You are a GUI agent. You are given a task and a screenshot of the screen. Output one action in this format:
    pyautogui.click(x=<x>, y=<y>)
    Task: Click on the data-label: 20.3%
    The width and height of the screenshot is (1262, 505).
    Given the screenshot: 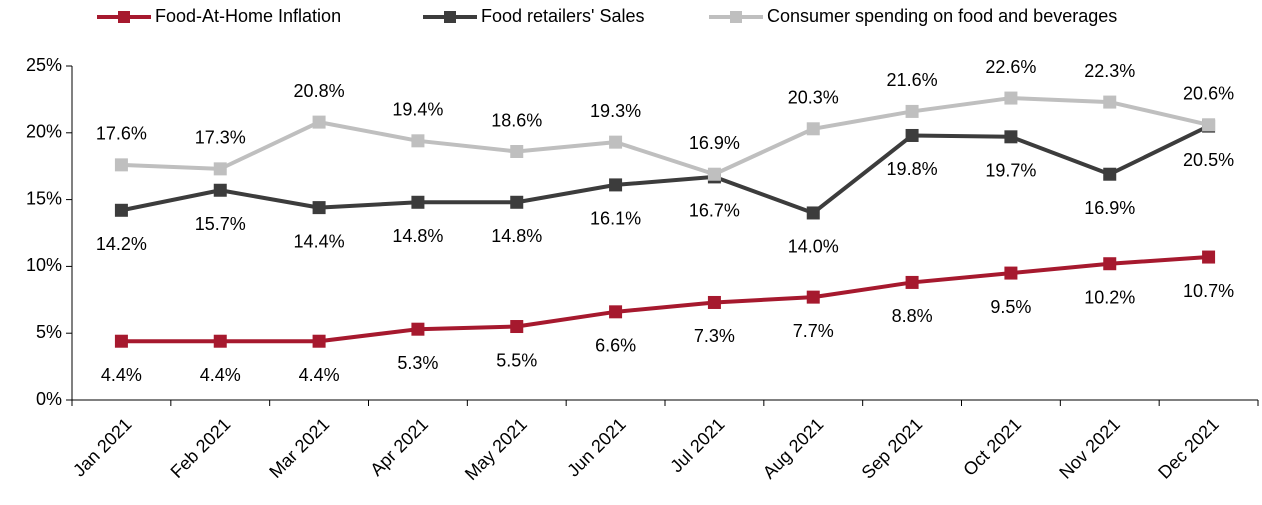 What is the action you would take?
    pyautogui.click(x=813, y=98)
    